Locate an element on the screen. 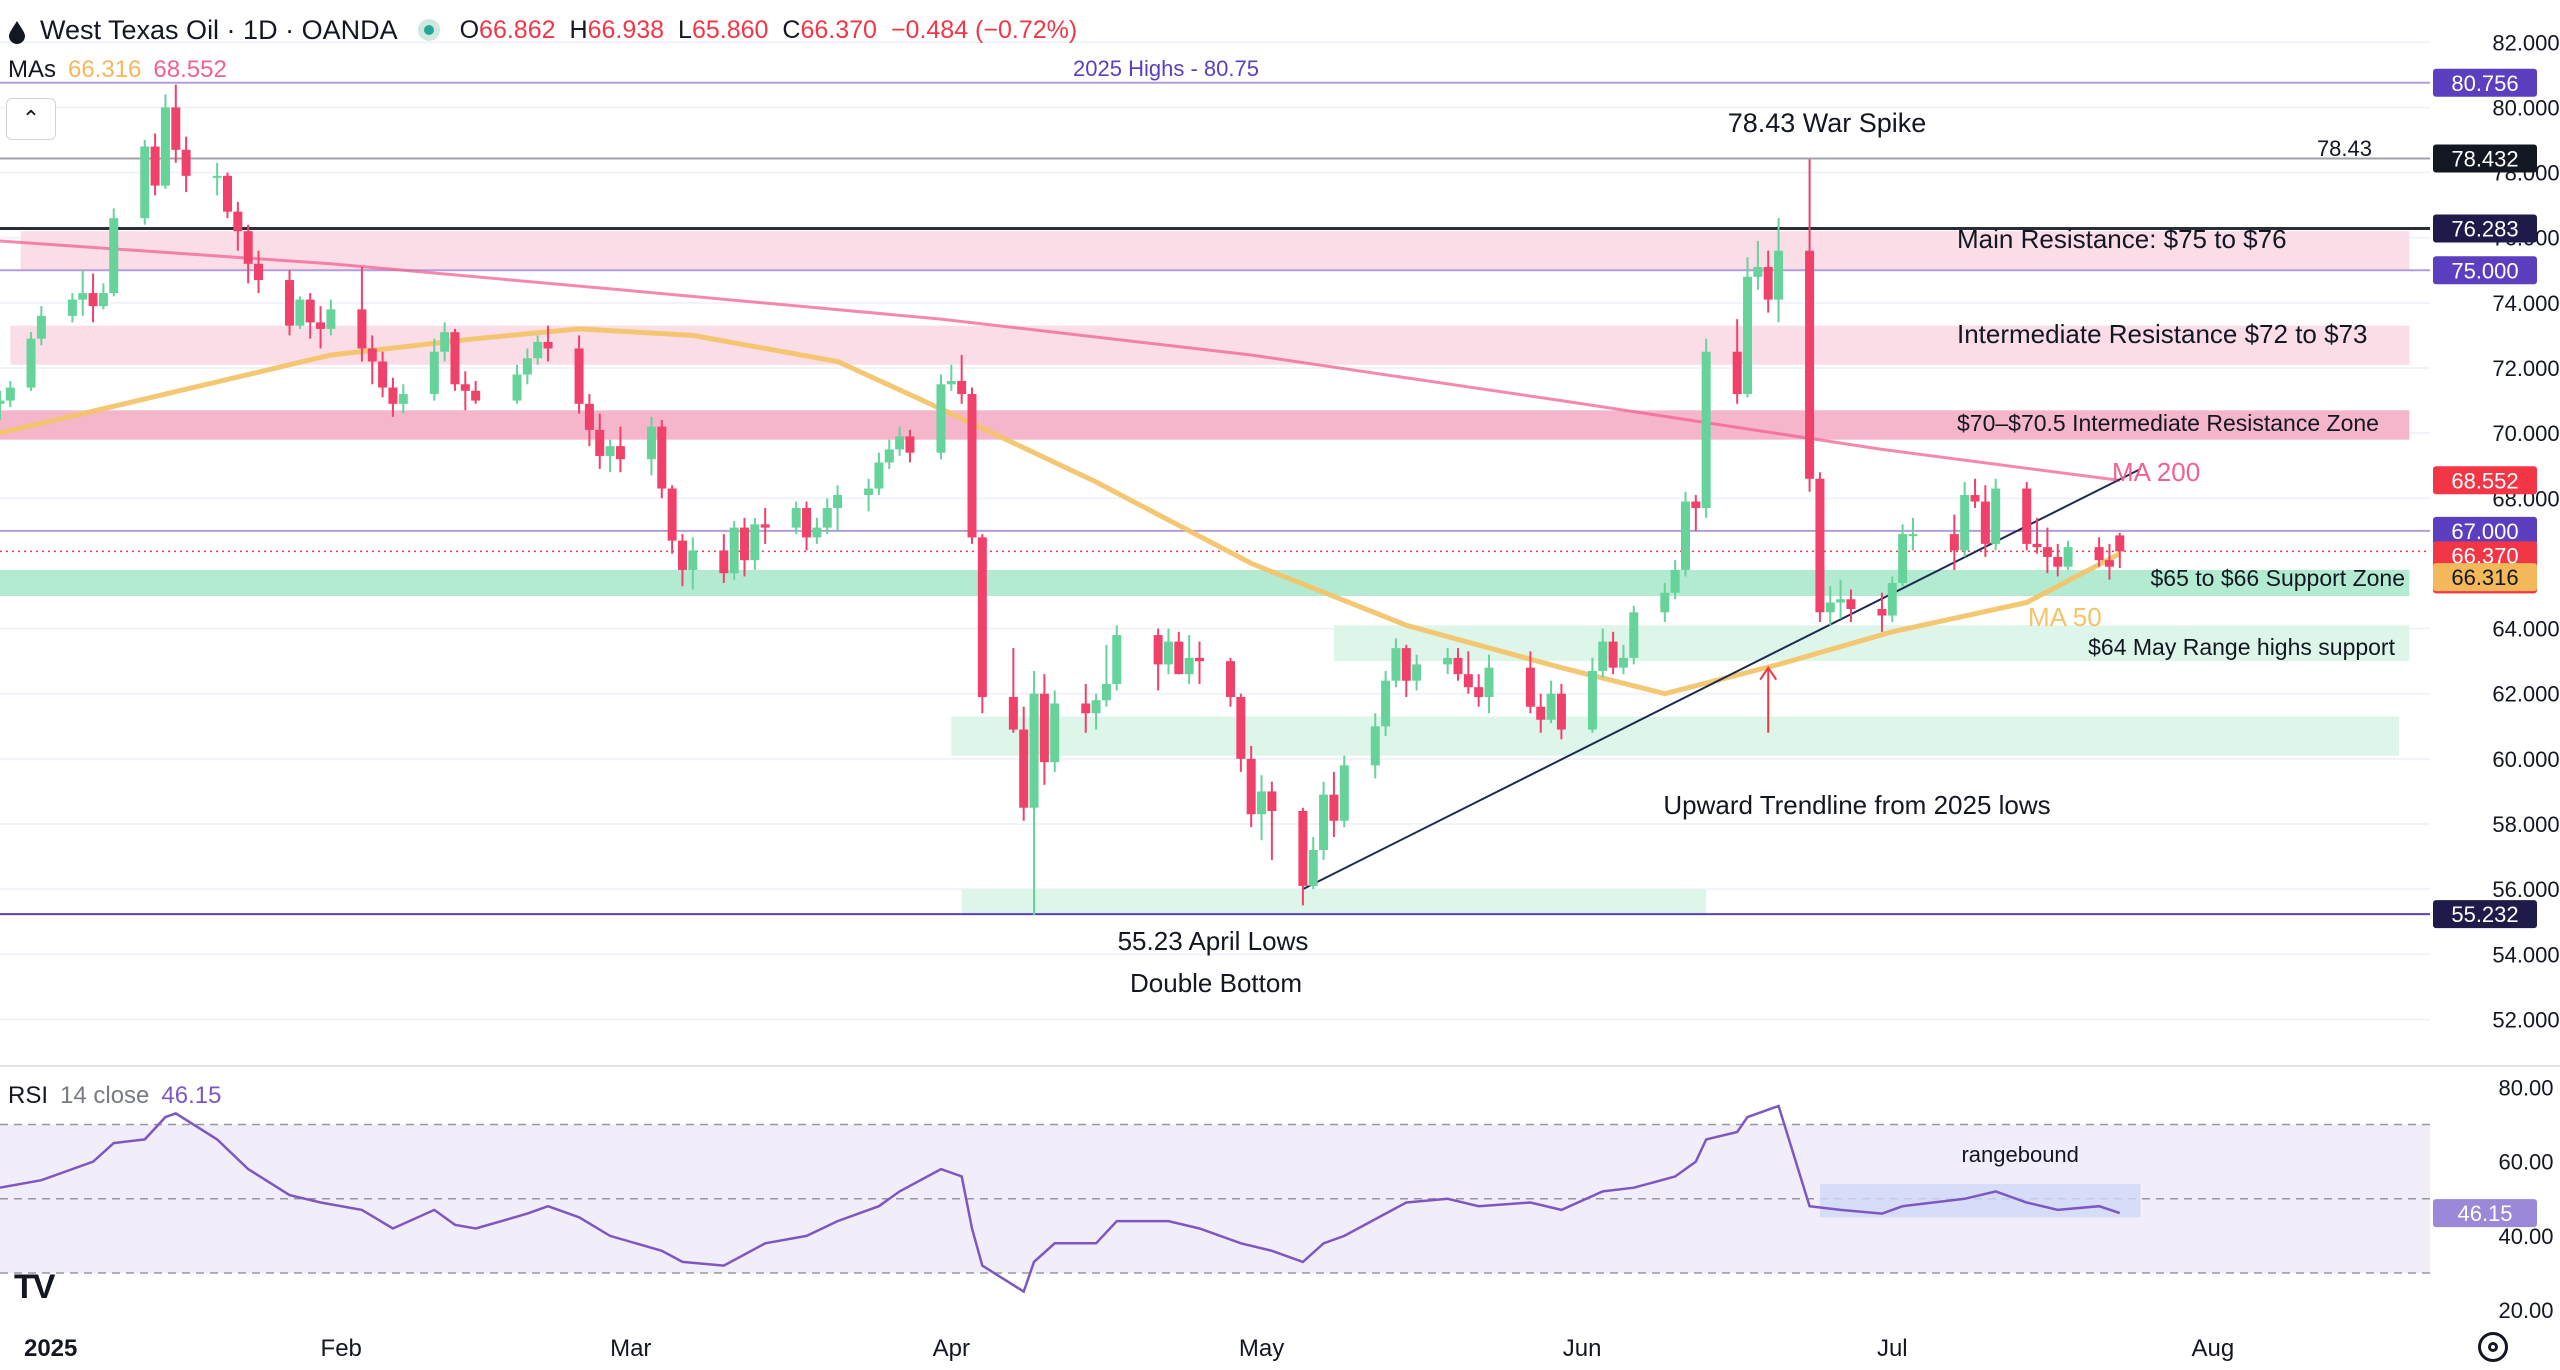 The width and height of the screenshot is (2560, 1370). price-tick-label: 72.000 is located at coordinates (2525, 368).